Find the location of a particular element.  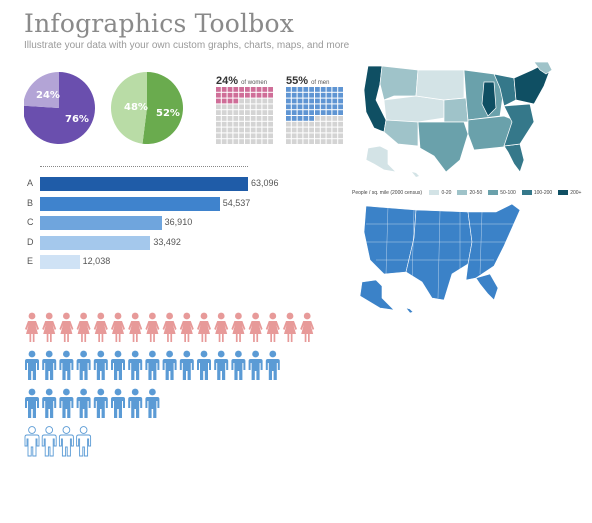

bar-category-label: A is located at coordinates (30, 183).